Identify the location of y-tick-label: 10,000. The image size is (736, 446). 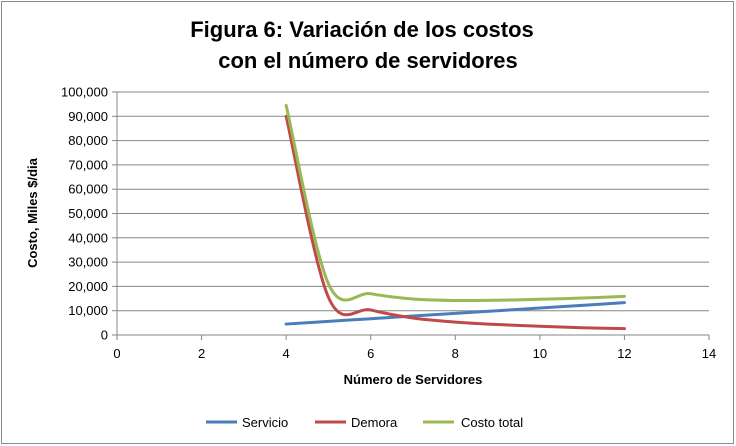
(88, 310).